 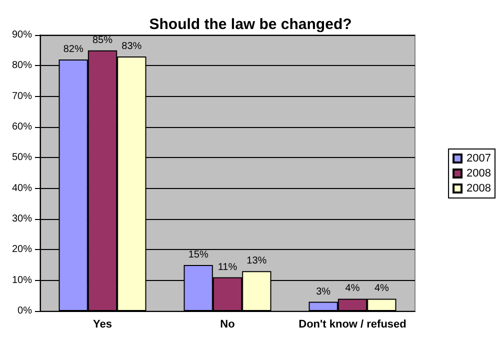 I want to click on y-tick-label: 70%, so click(x=22, y=96).